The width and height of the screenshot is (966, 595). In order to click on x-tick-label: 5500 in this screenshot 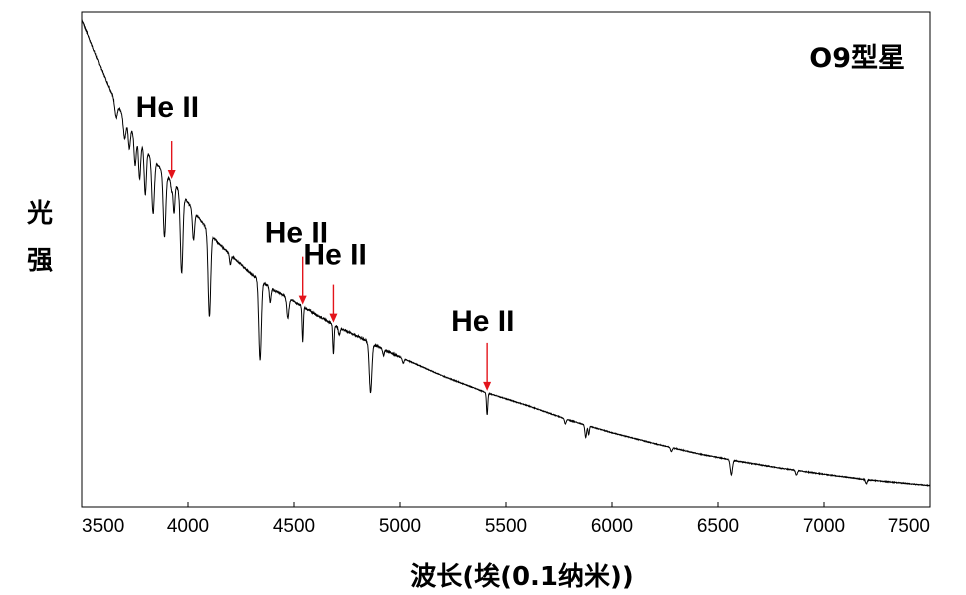, I will do `click(506, 526)`.